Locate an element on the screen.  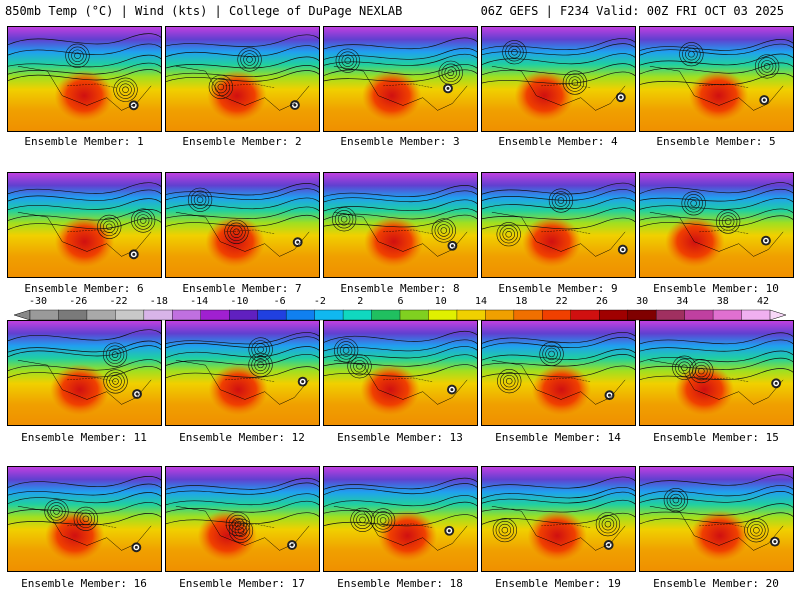
colorbar-tick: -6 is located at coordinates (279, 301).